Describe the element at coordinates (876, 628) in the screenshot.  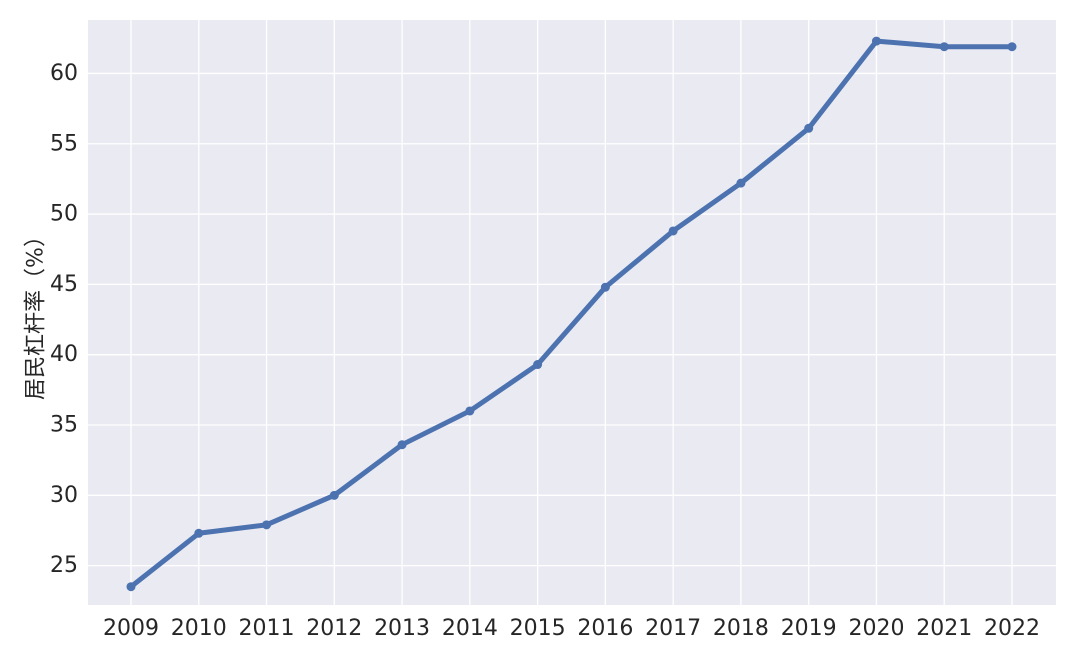
I see `x-tick-label: 2020` at that location.